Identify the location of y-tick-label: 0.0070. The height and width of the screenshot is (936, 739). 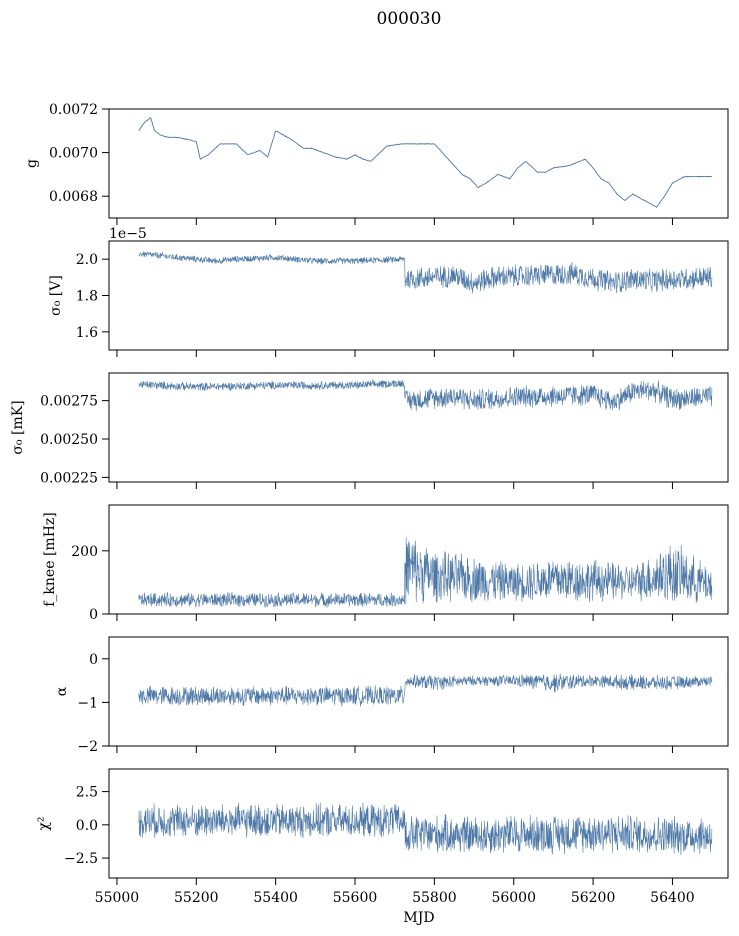
(73, 154).